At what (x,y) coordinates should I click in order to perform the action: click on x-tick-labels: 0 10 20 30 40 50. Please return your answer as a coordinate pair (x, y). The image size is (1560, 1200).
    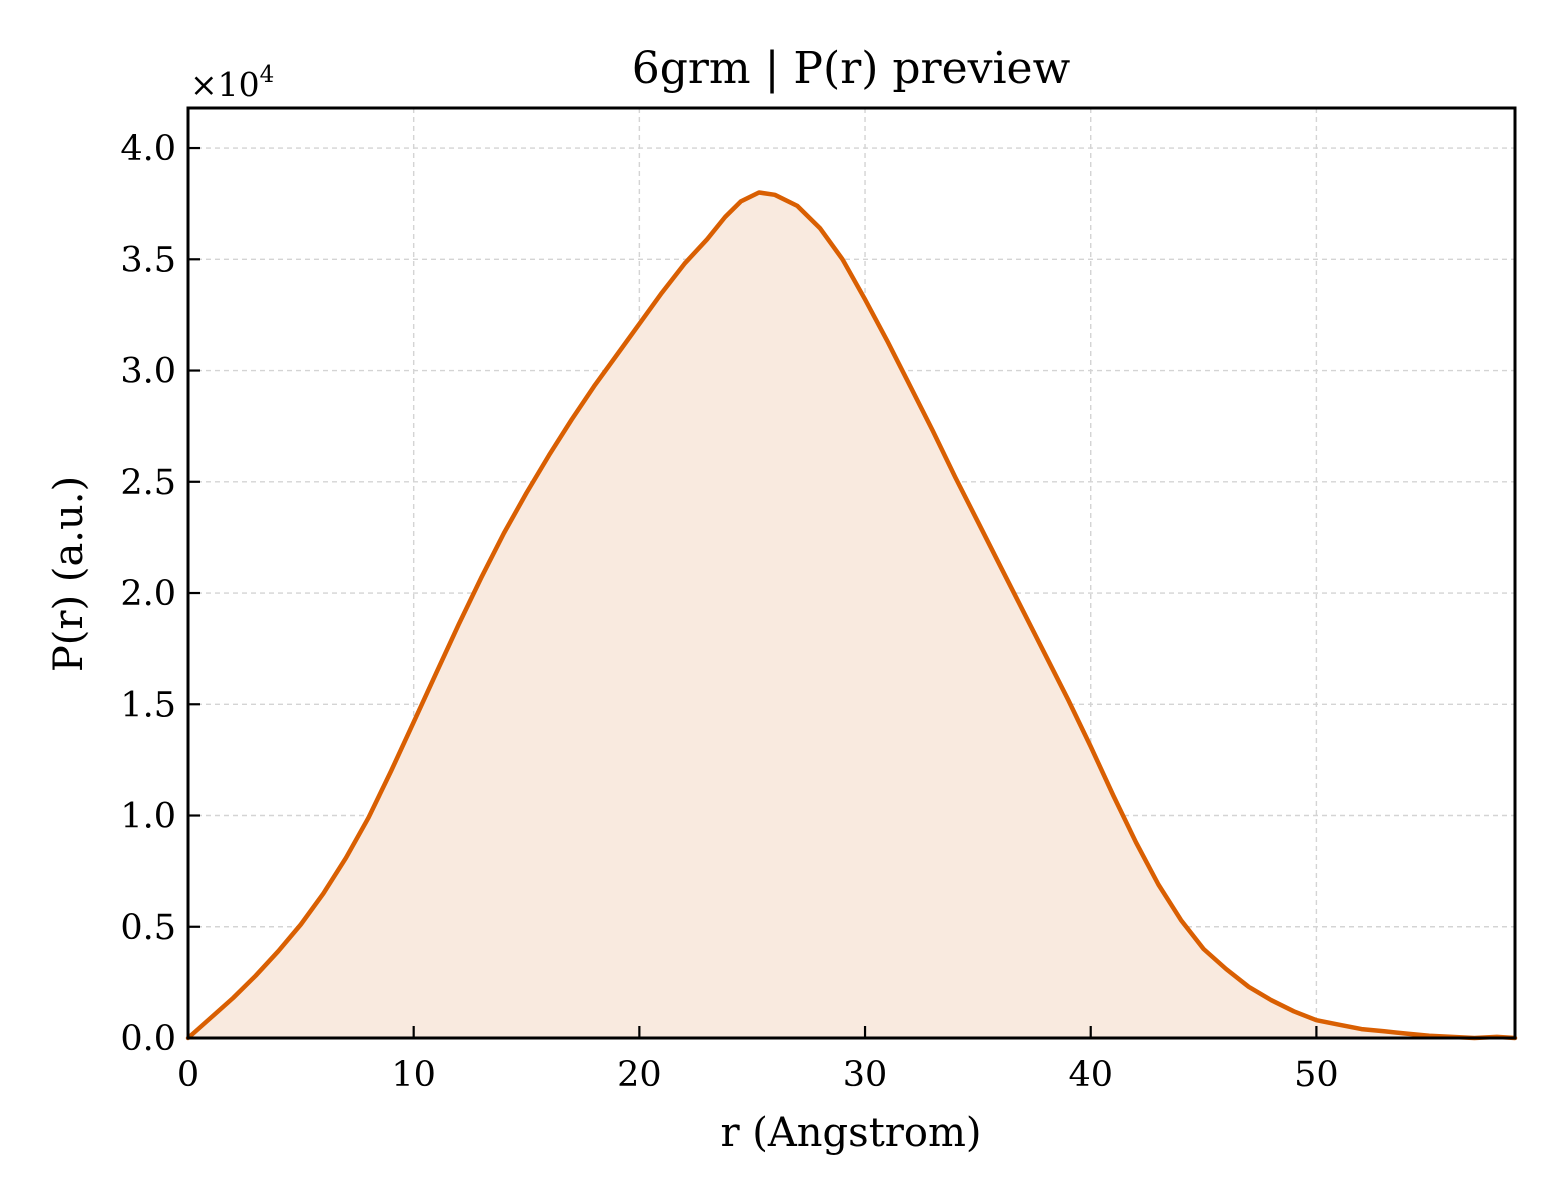
    Looking at the image, I should click on (758, 1075).